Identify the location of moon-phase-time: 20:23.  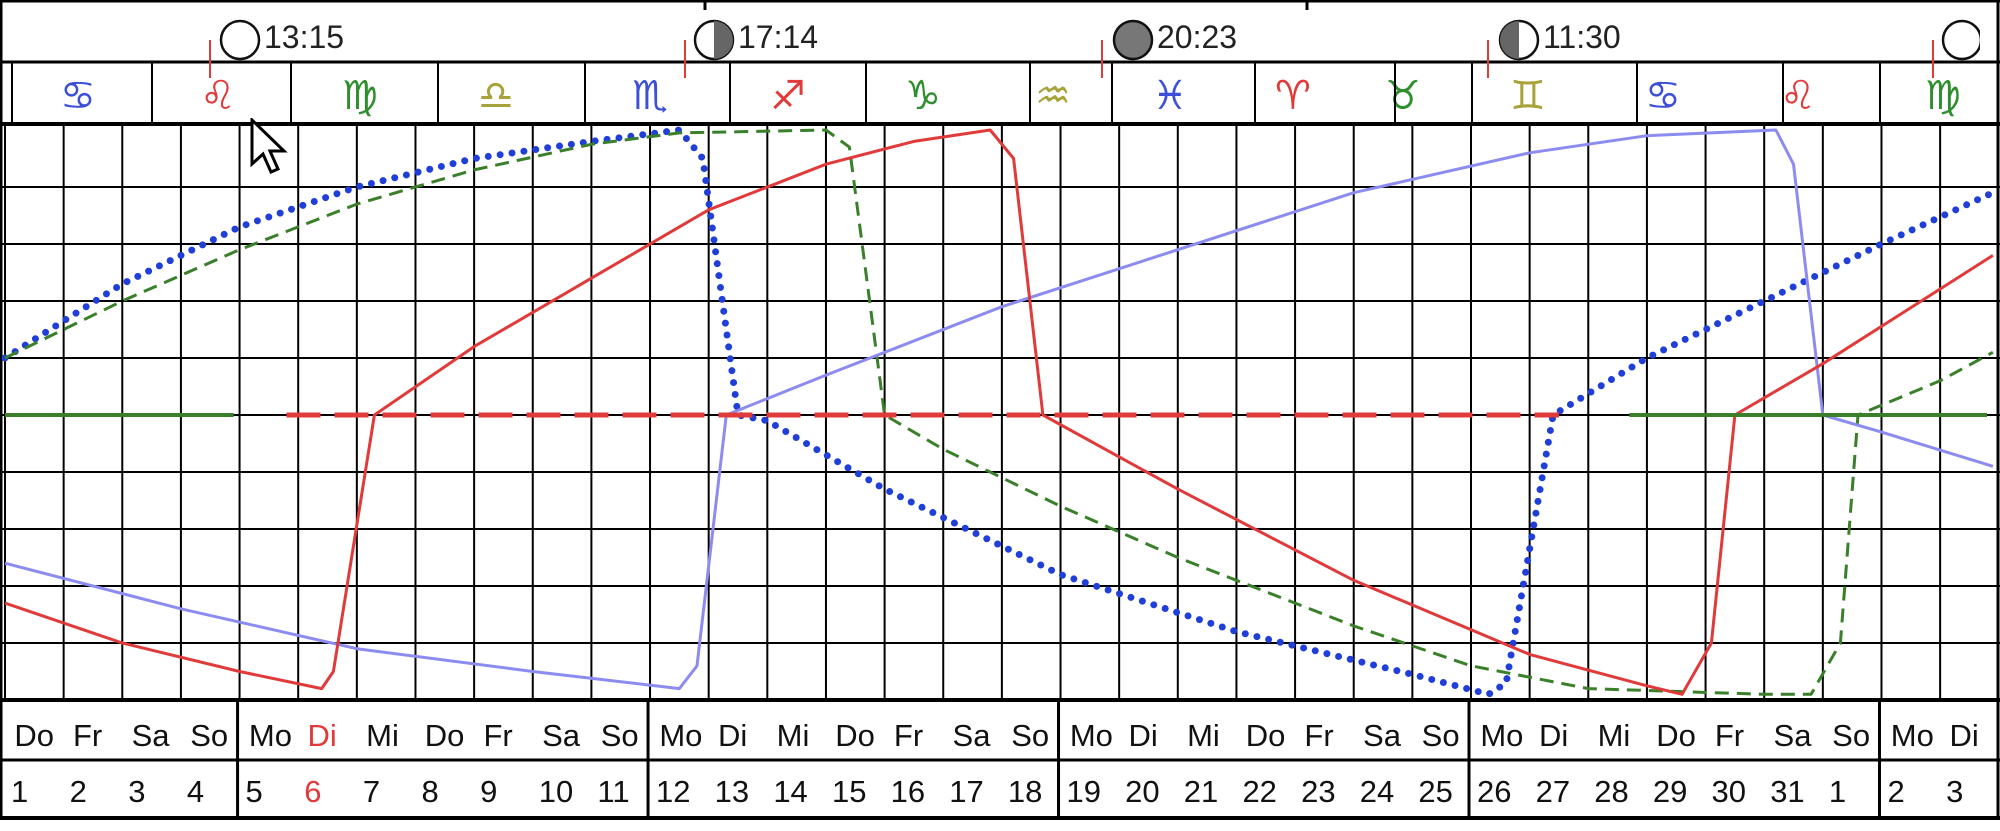
(1197, 37).